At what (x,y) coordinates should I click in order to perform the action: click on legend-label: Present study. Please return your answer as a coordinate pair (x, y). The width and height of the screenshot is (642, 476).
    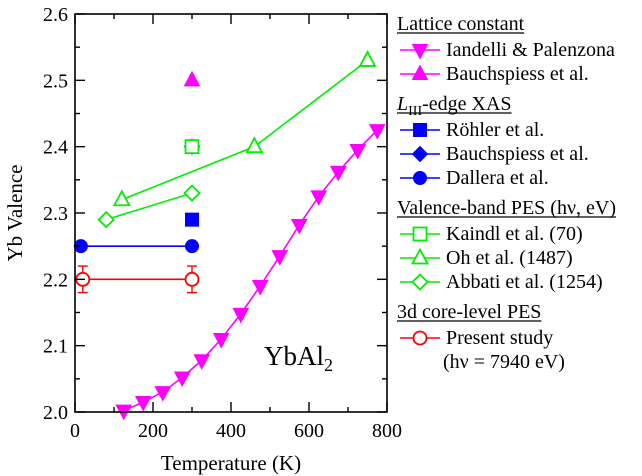
    Looking at the image, I should click on (499, 338).